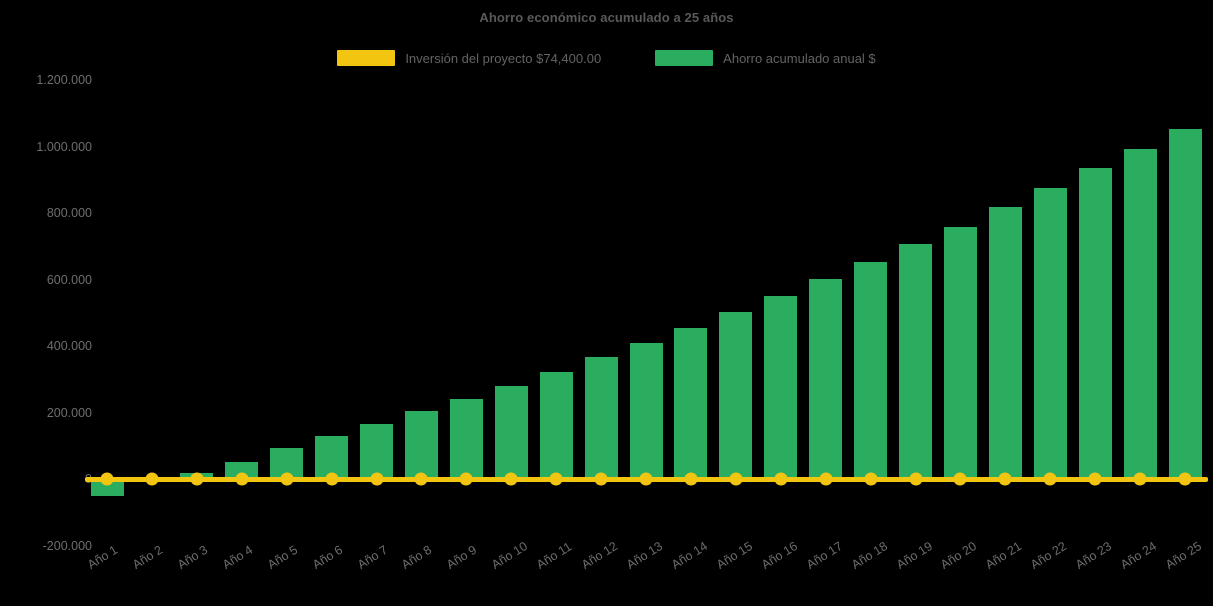 The height and width of the screenshot is (606, 1213). What do you see at coordinates (147, 557) in the screenshot?
I see `x-axis-tick-label: Año 2` at bounding box center [147, 557].